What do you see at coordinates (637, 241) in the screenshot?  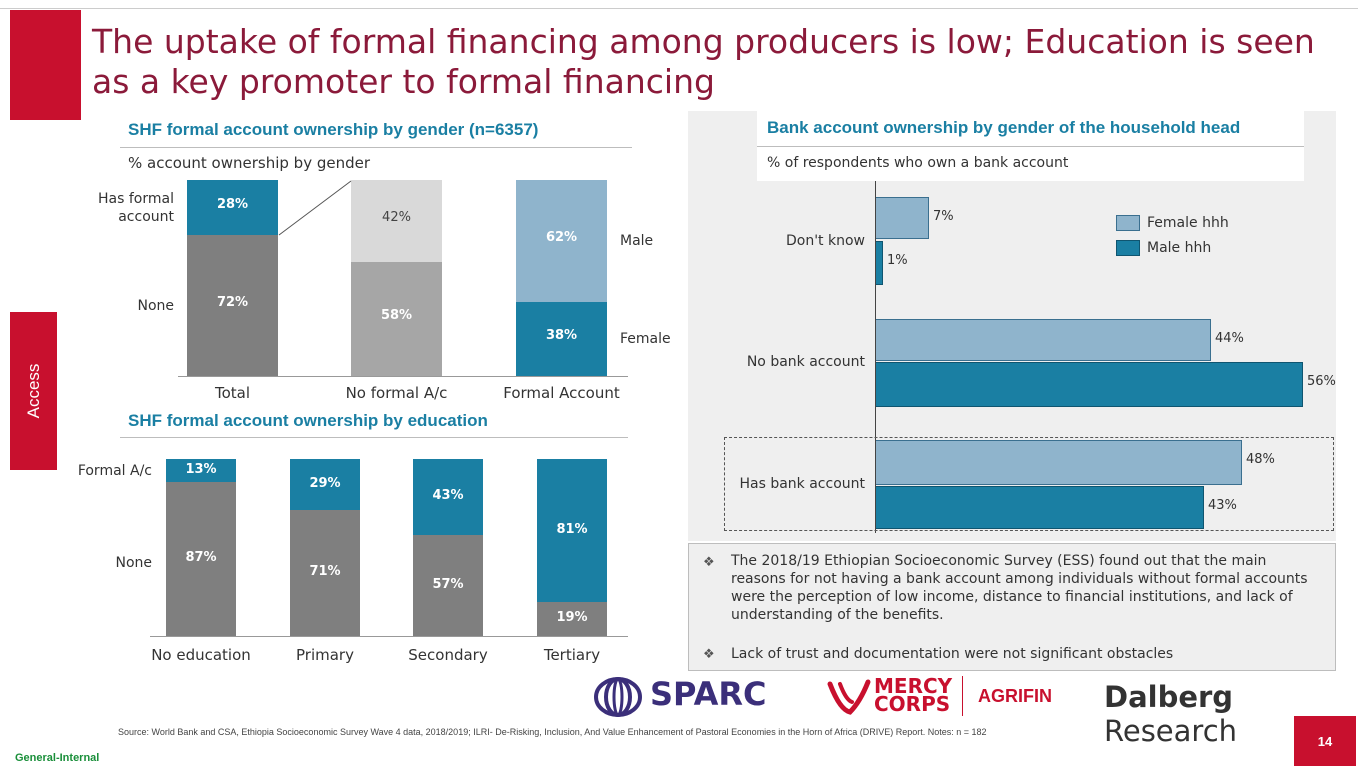 I see `chart1-side-label-male: Male` at bounding box center [637, 241].